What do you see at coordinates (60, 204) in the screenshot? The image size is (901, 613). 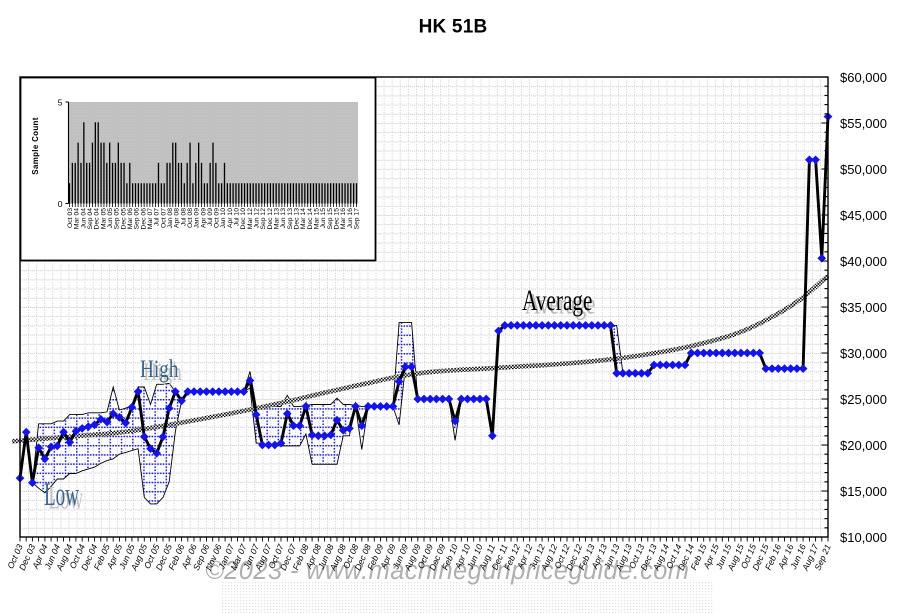 I see `svg-text: 0` at bounding box center [60, 204].